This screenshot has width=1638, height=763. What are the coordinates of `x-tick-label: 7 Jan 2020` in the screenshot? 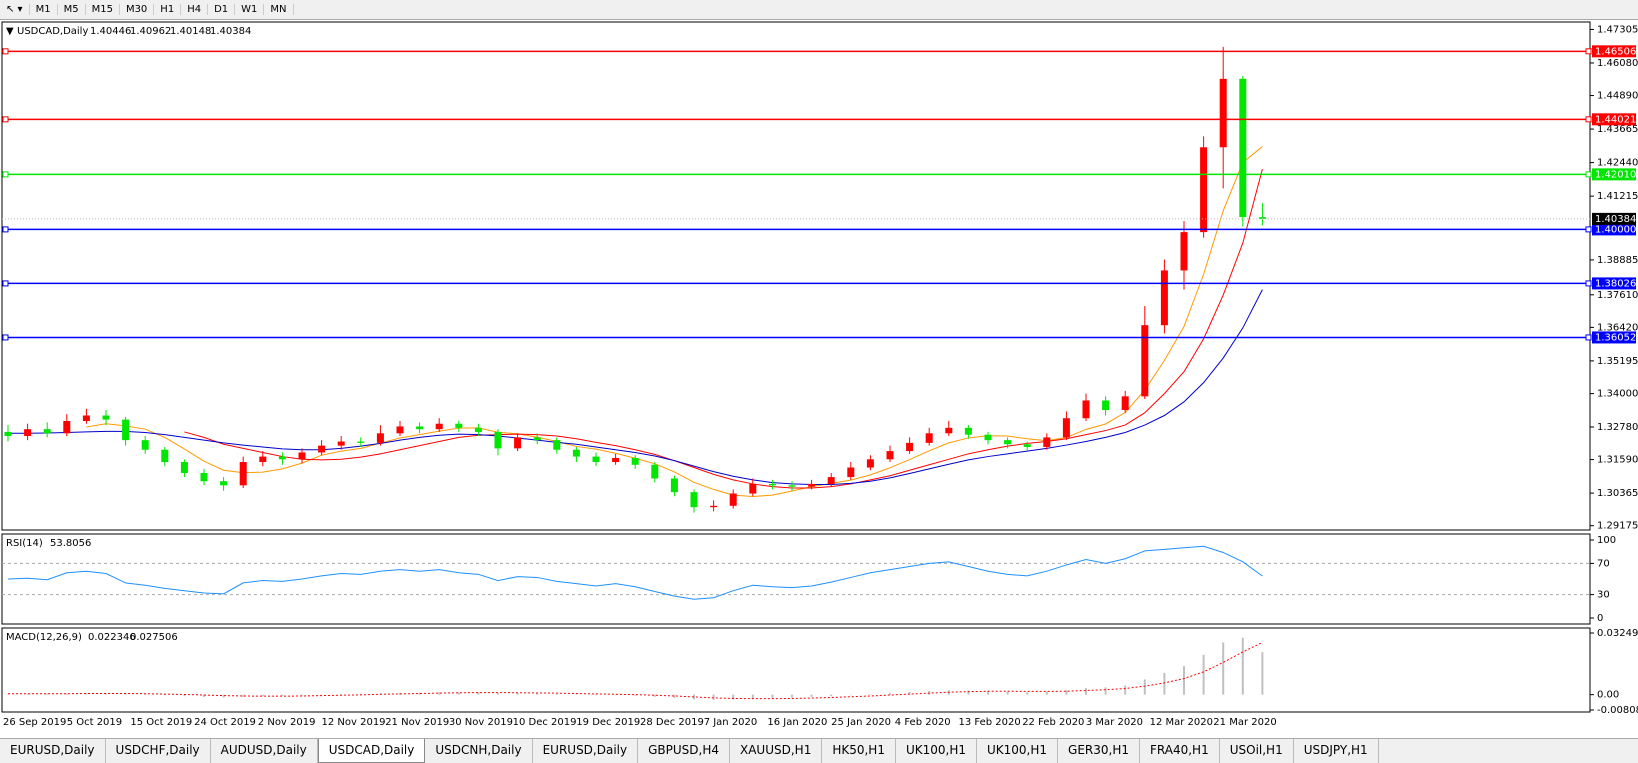 It's located at (731, 722).